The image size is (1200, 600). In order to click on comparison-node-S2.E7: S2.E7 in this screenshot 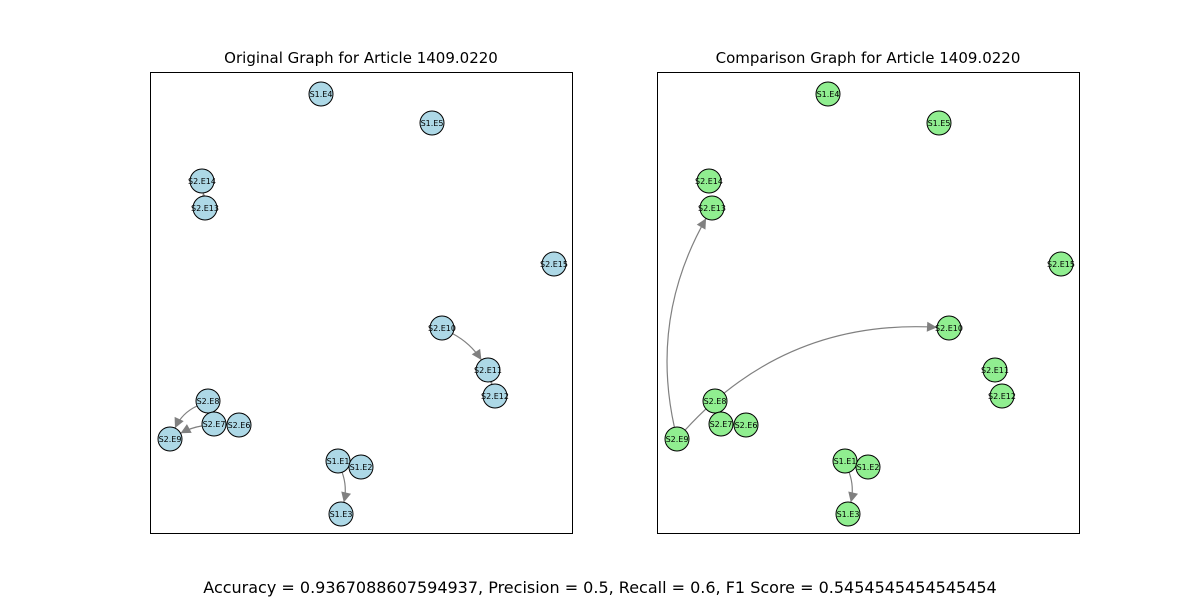, I will do `click(721, 424)`.